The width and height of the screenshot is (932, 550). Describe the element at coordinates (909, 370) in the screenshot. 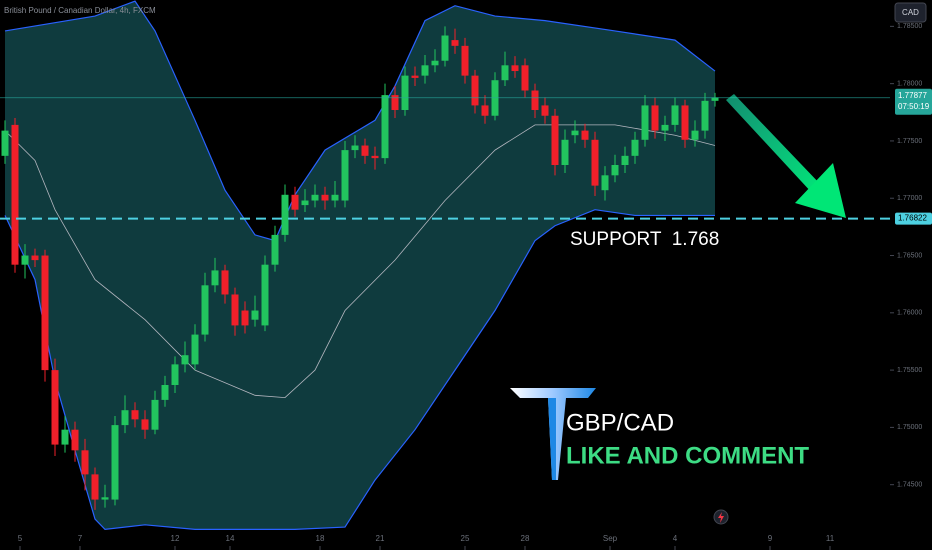

I see `y-tick-label: 1.75500` at that location.